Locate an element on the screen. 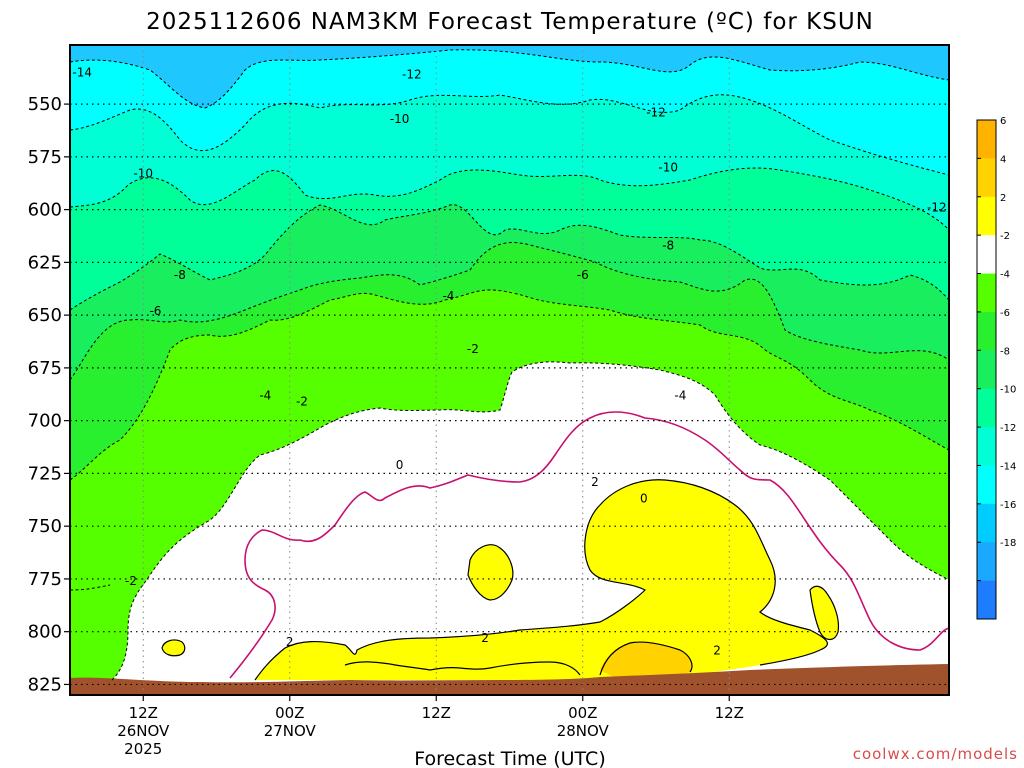 The width and height of the screenshot is (1024, 768). y-tick-label: 700 is located at coordinates (45, 421).